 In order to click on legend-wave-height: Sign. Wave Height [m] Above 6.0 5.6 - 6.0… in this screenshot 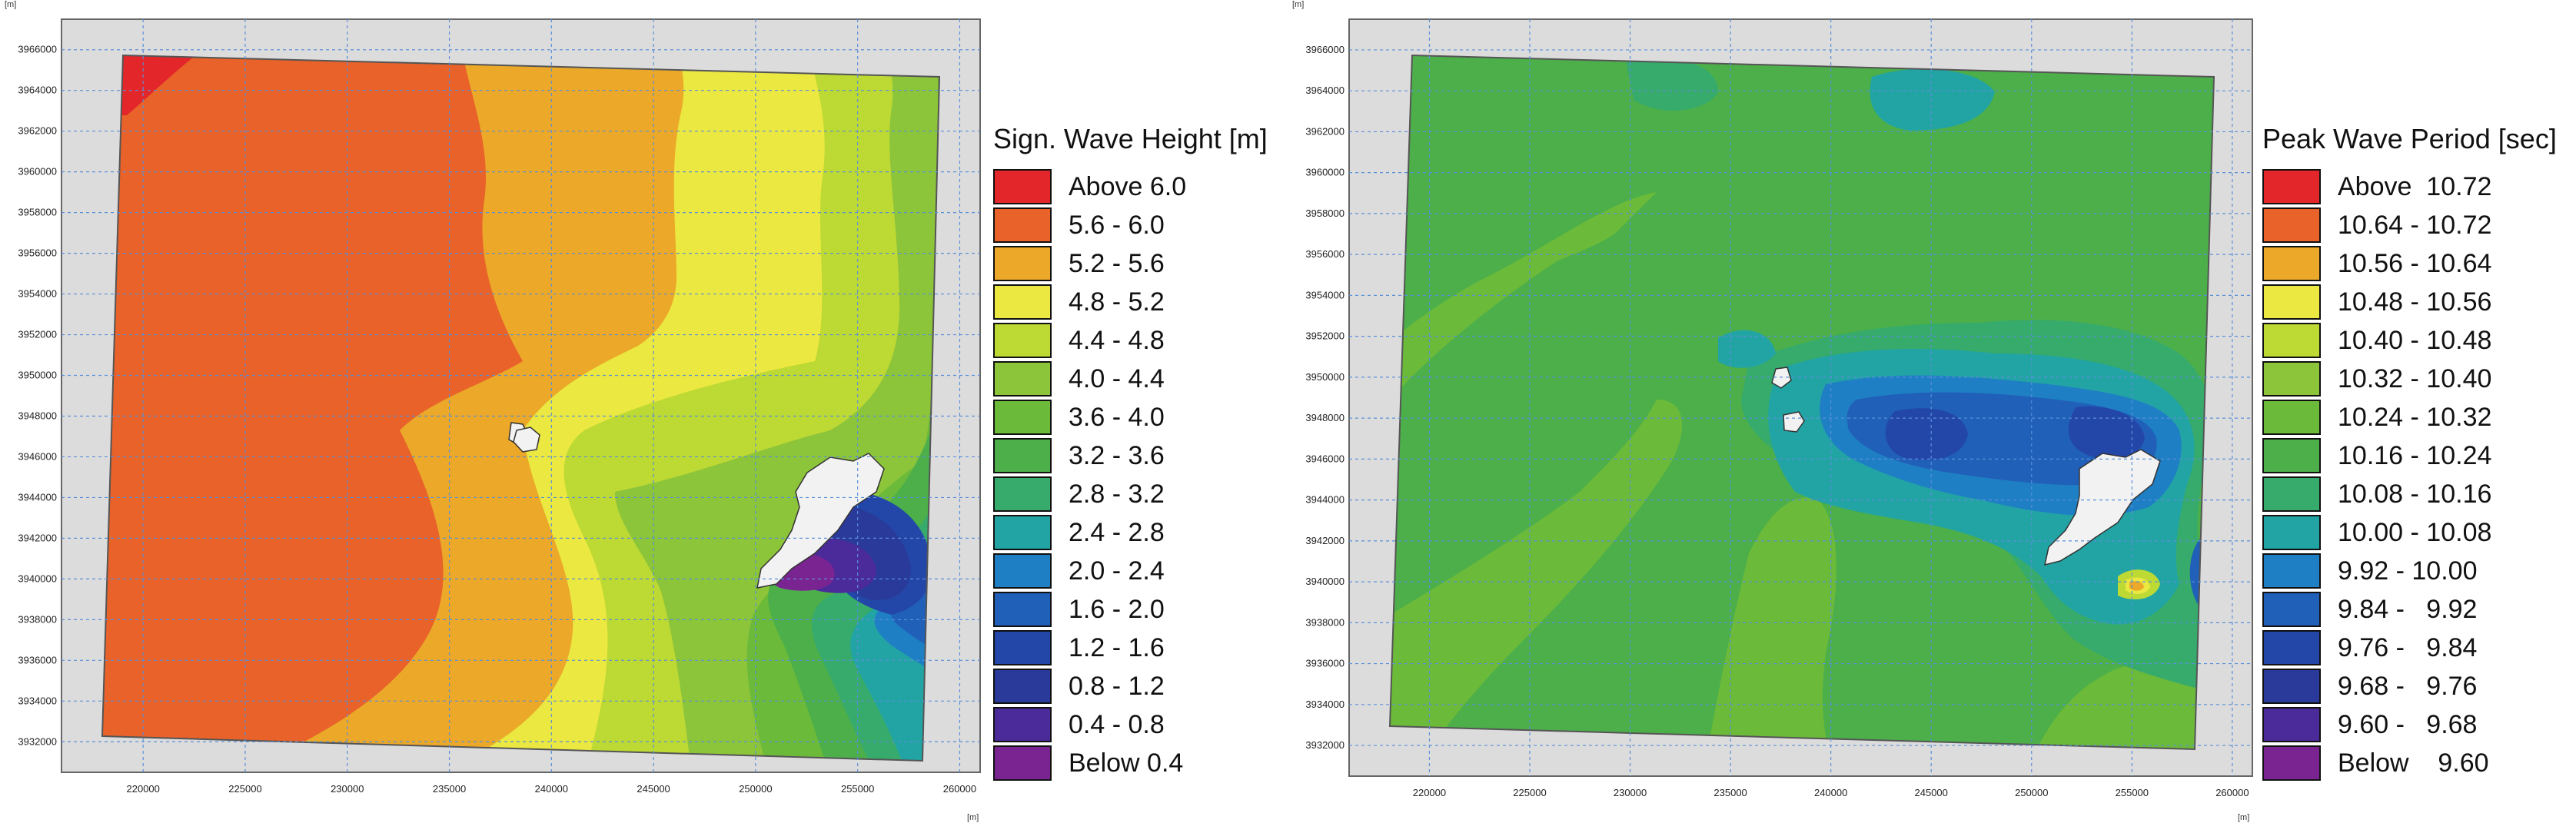, I will do `click(1139, 461)`.